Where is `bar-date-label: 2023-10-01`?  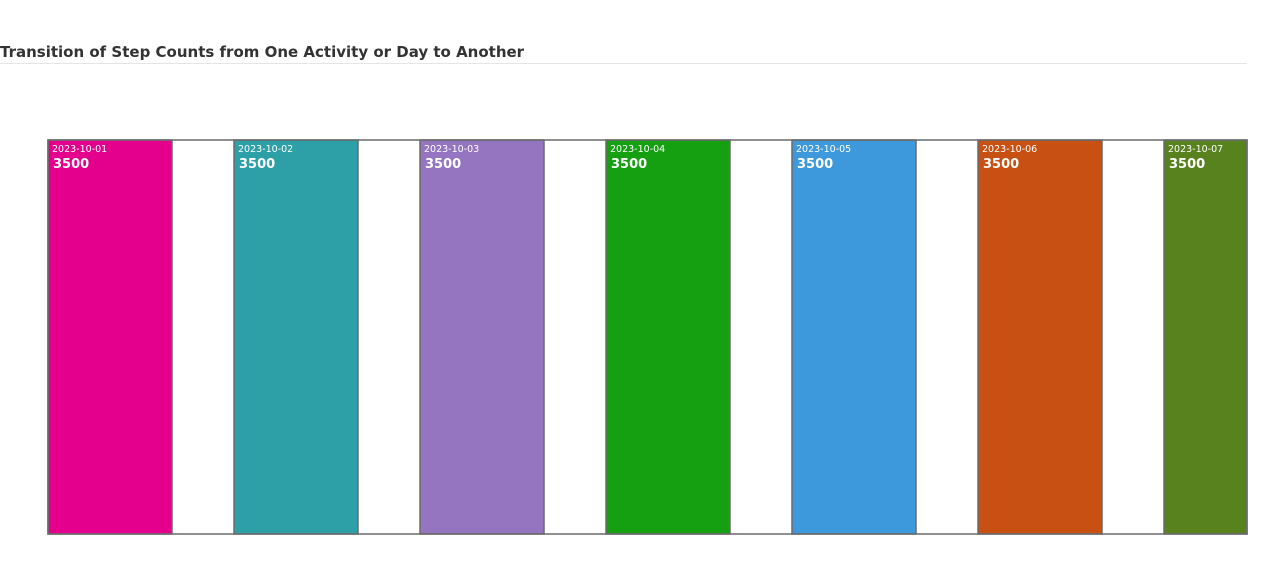 bar-date-label: 2023-10-01 is located at coordinates (79, 149).